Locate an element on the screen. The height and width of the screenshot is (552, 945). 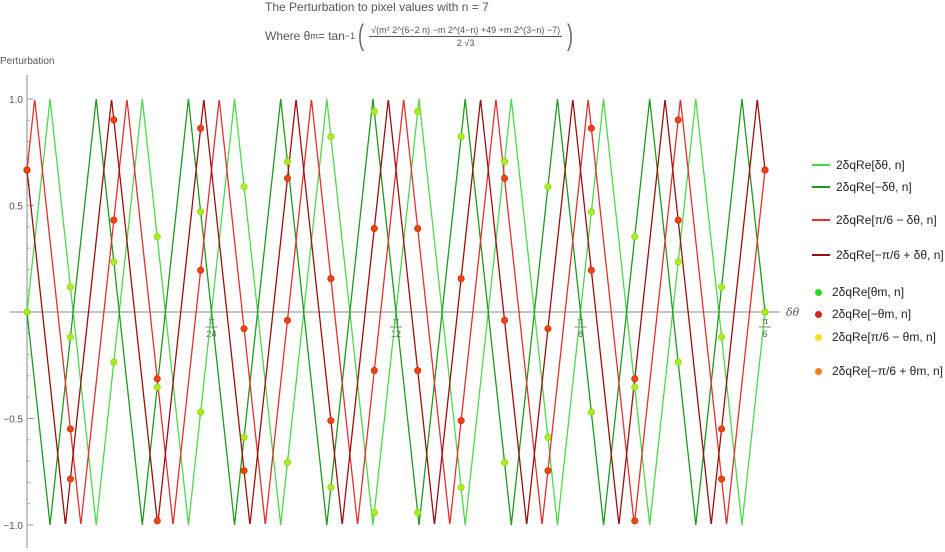
legend-label: 2δqRe[π/6 − δθ, n] is located at coordinates (886, 220).